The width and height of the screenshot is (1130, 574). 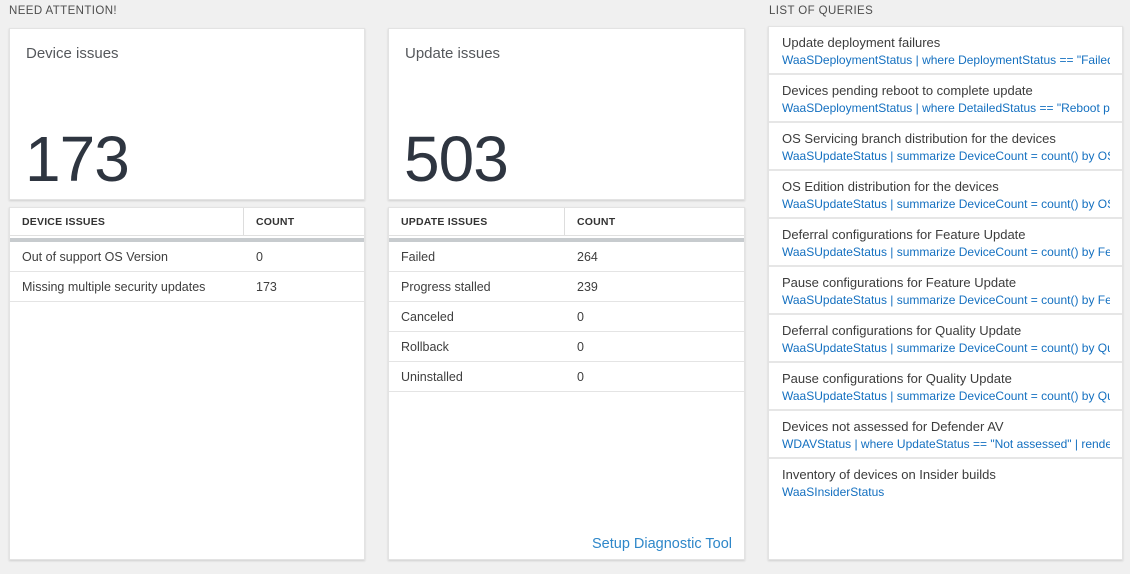 I want to click on issue-label: Progress stalled, so click(x=446, y=286).